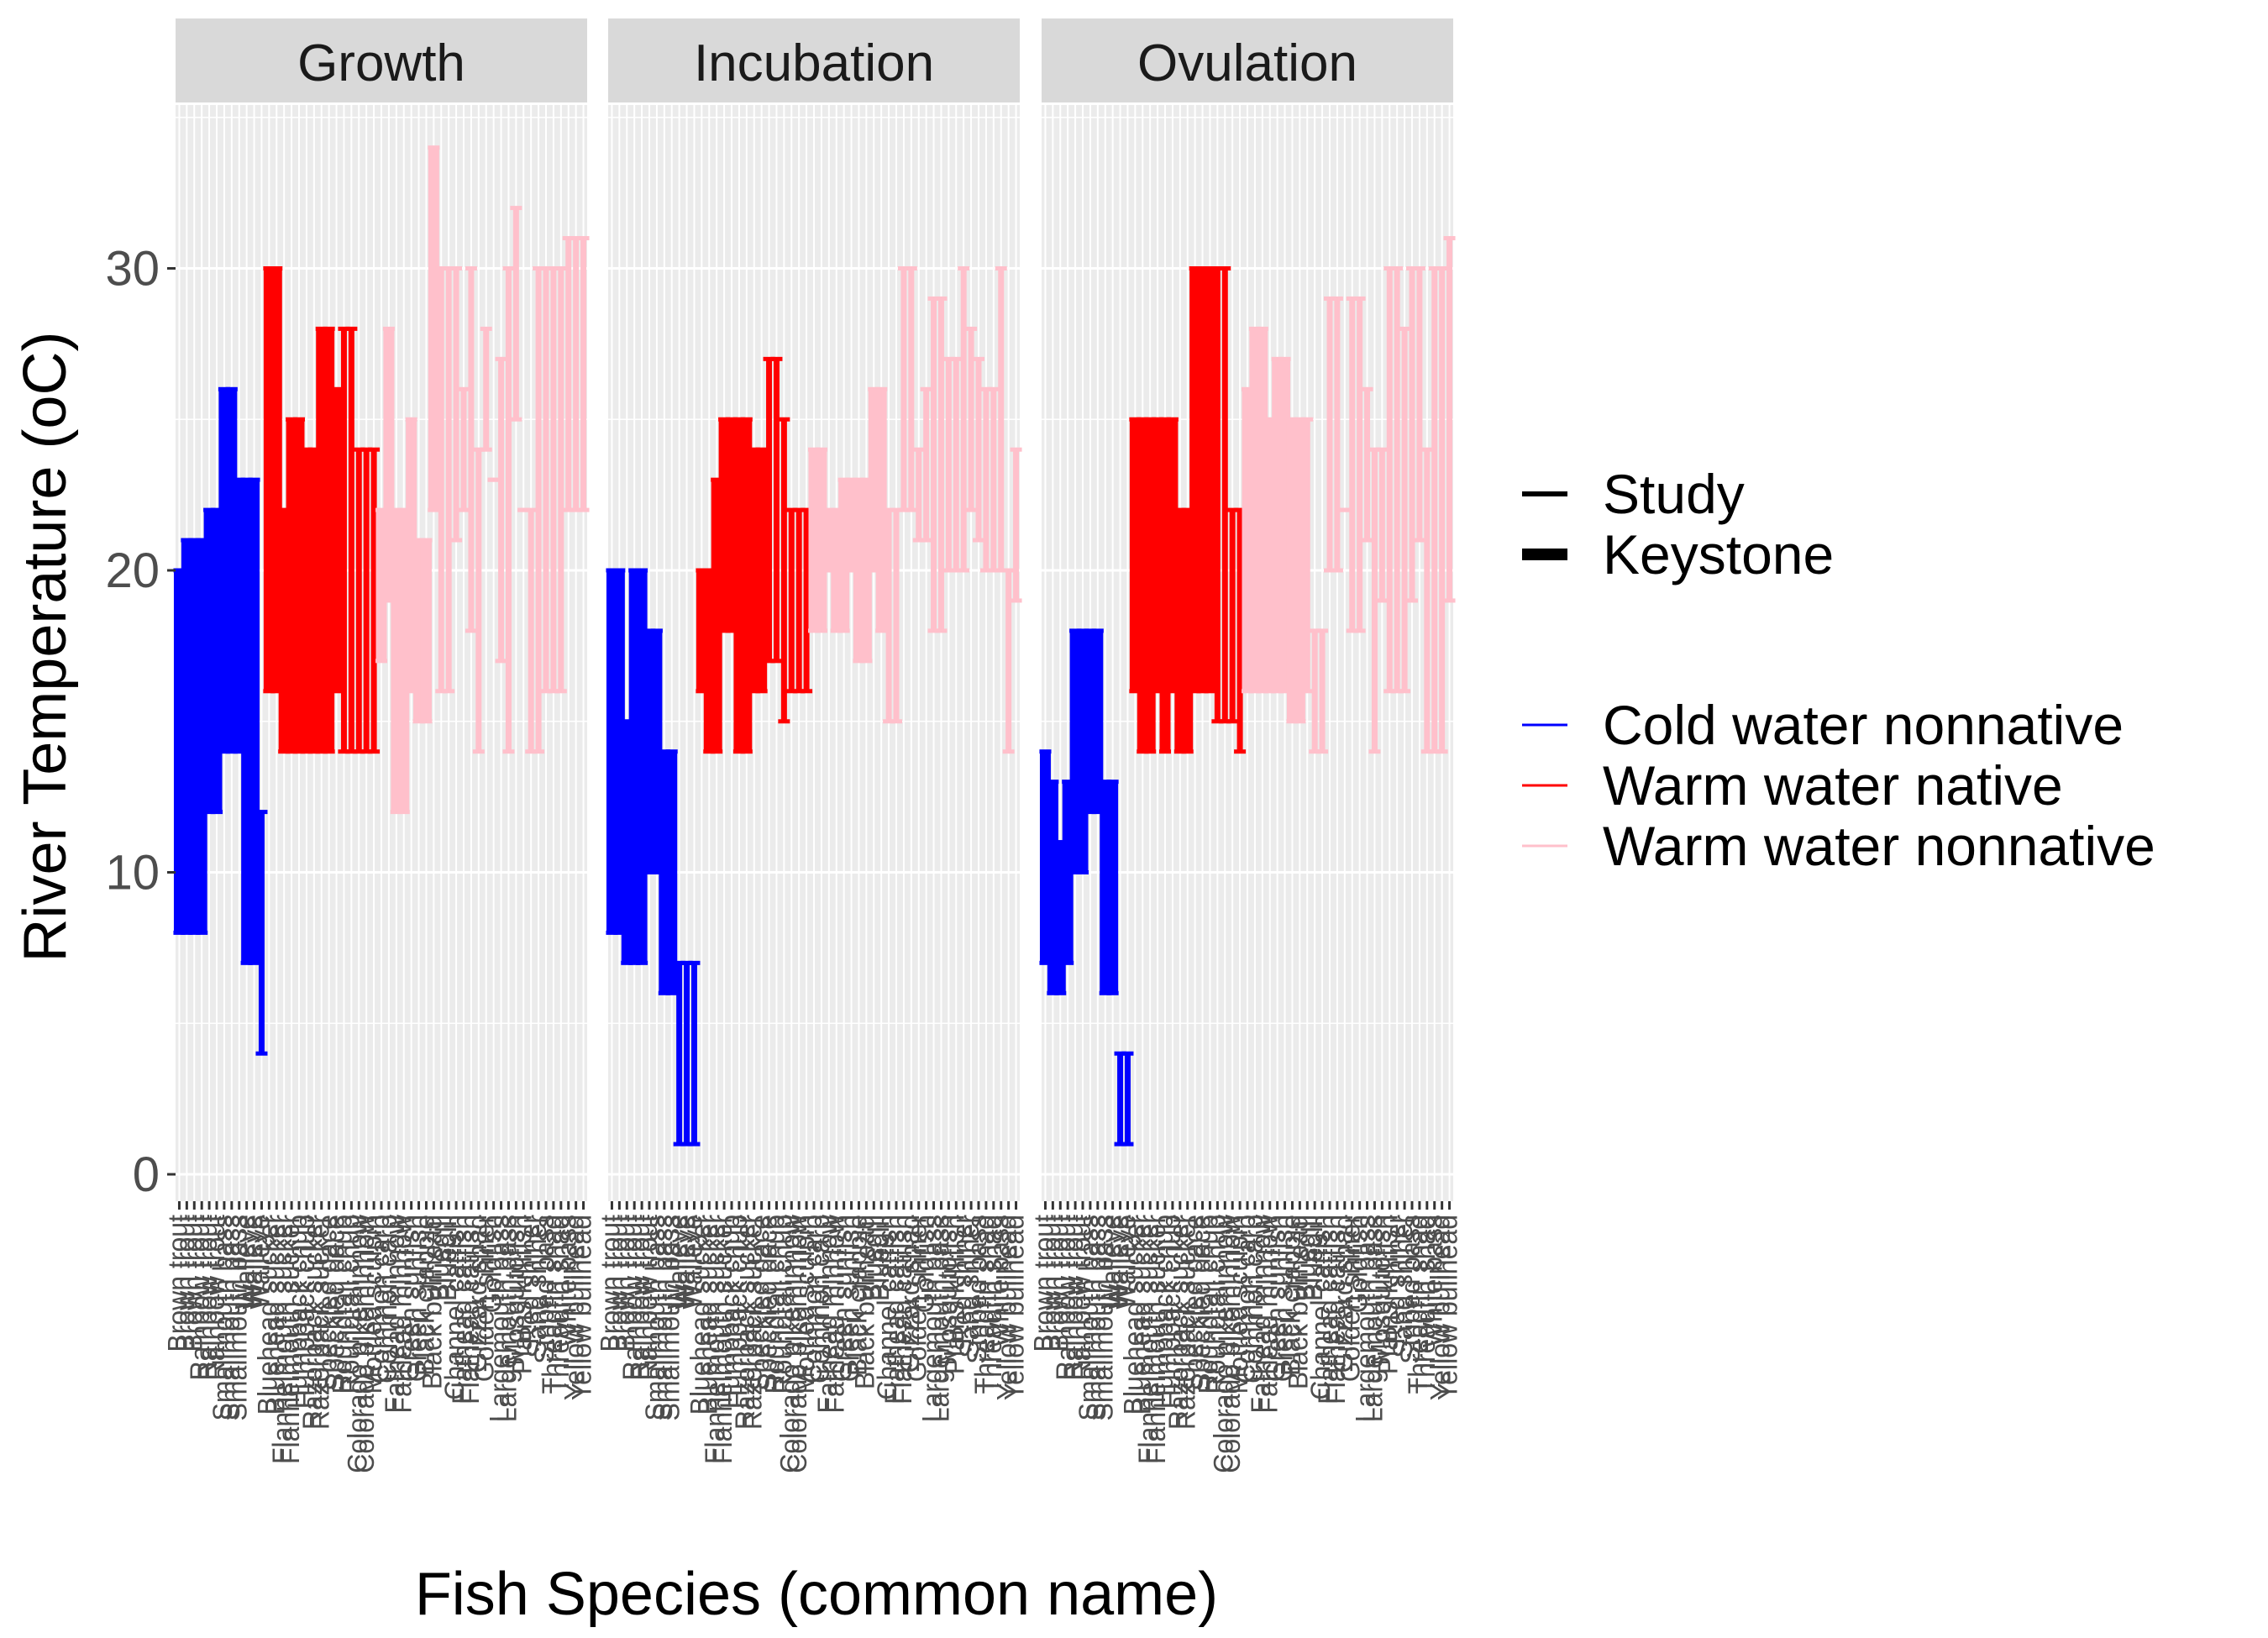  What do you see at coordinates (1718, 554) in the screenshot?
I see `legend-label: Keystone` at bounding box center [1718, 554].